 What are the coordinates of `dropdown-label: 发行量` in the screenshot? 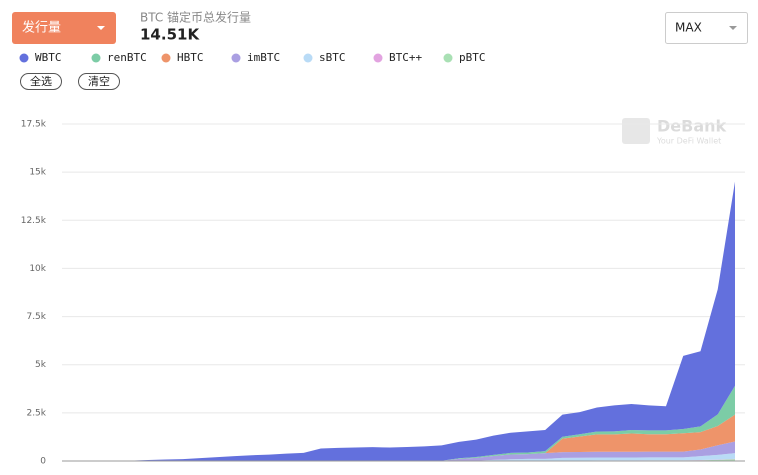 It's located at (41, 28).